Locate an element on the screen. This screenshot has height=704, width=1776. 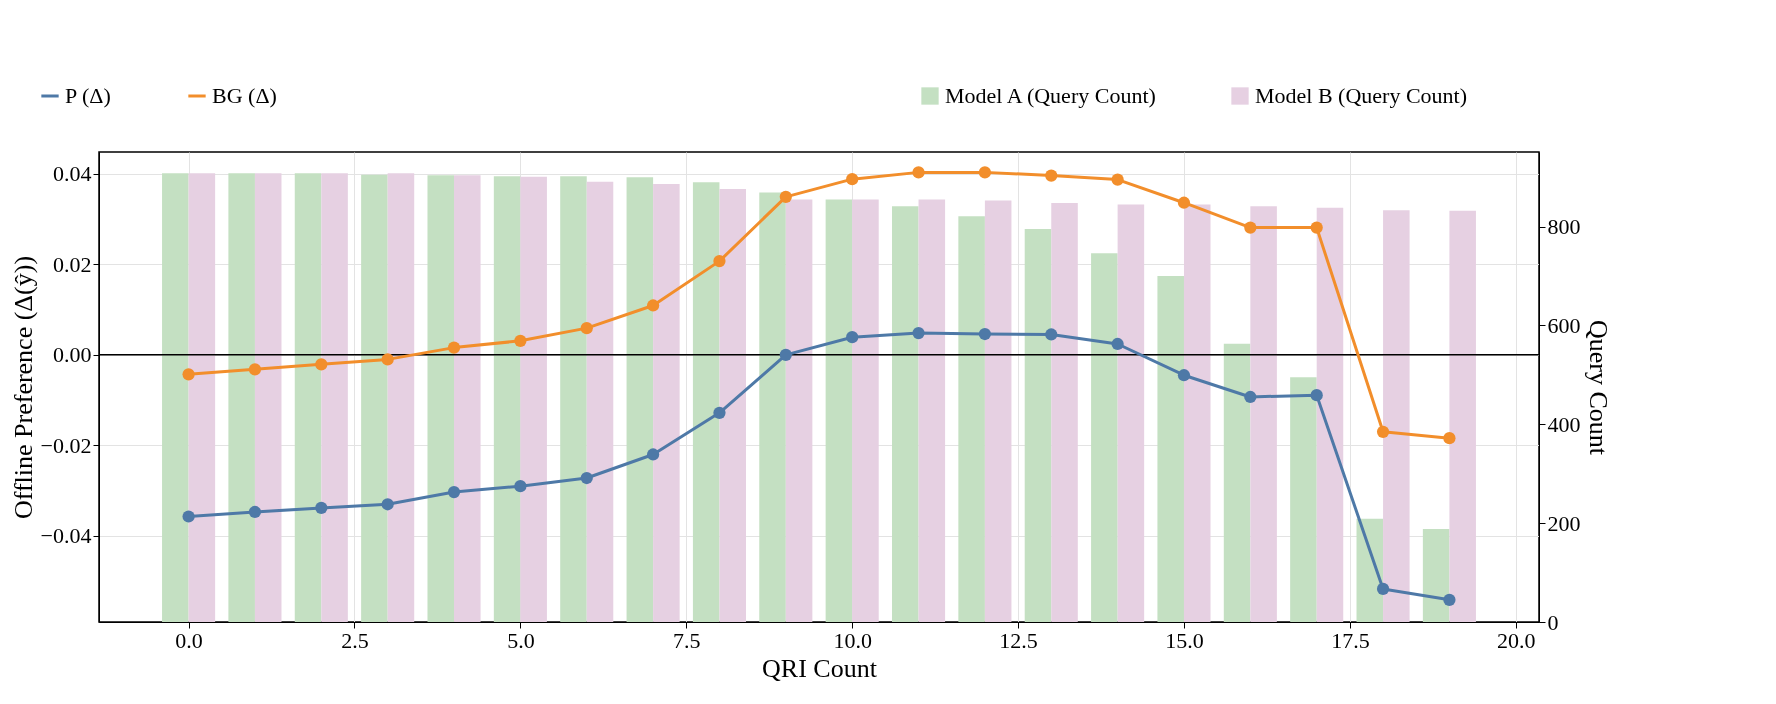
y-axis-title: Offline Preference (Δ(ŷ)) is located at coordinates (23, 387).